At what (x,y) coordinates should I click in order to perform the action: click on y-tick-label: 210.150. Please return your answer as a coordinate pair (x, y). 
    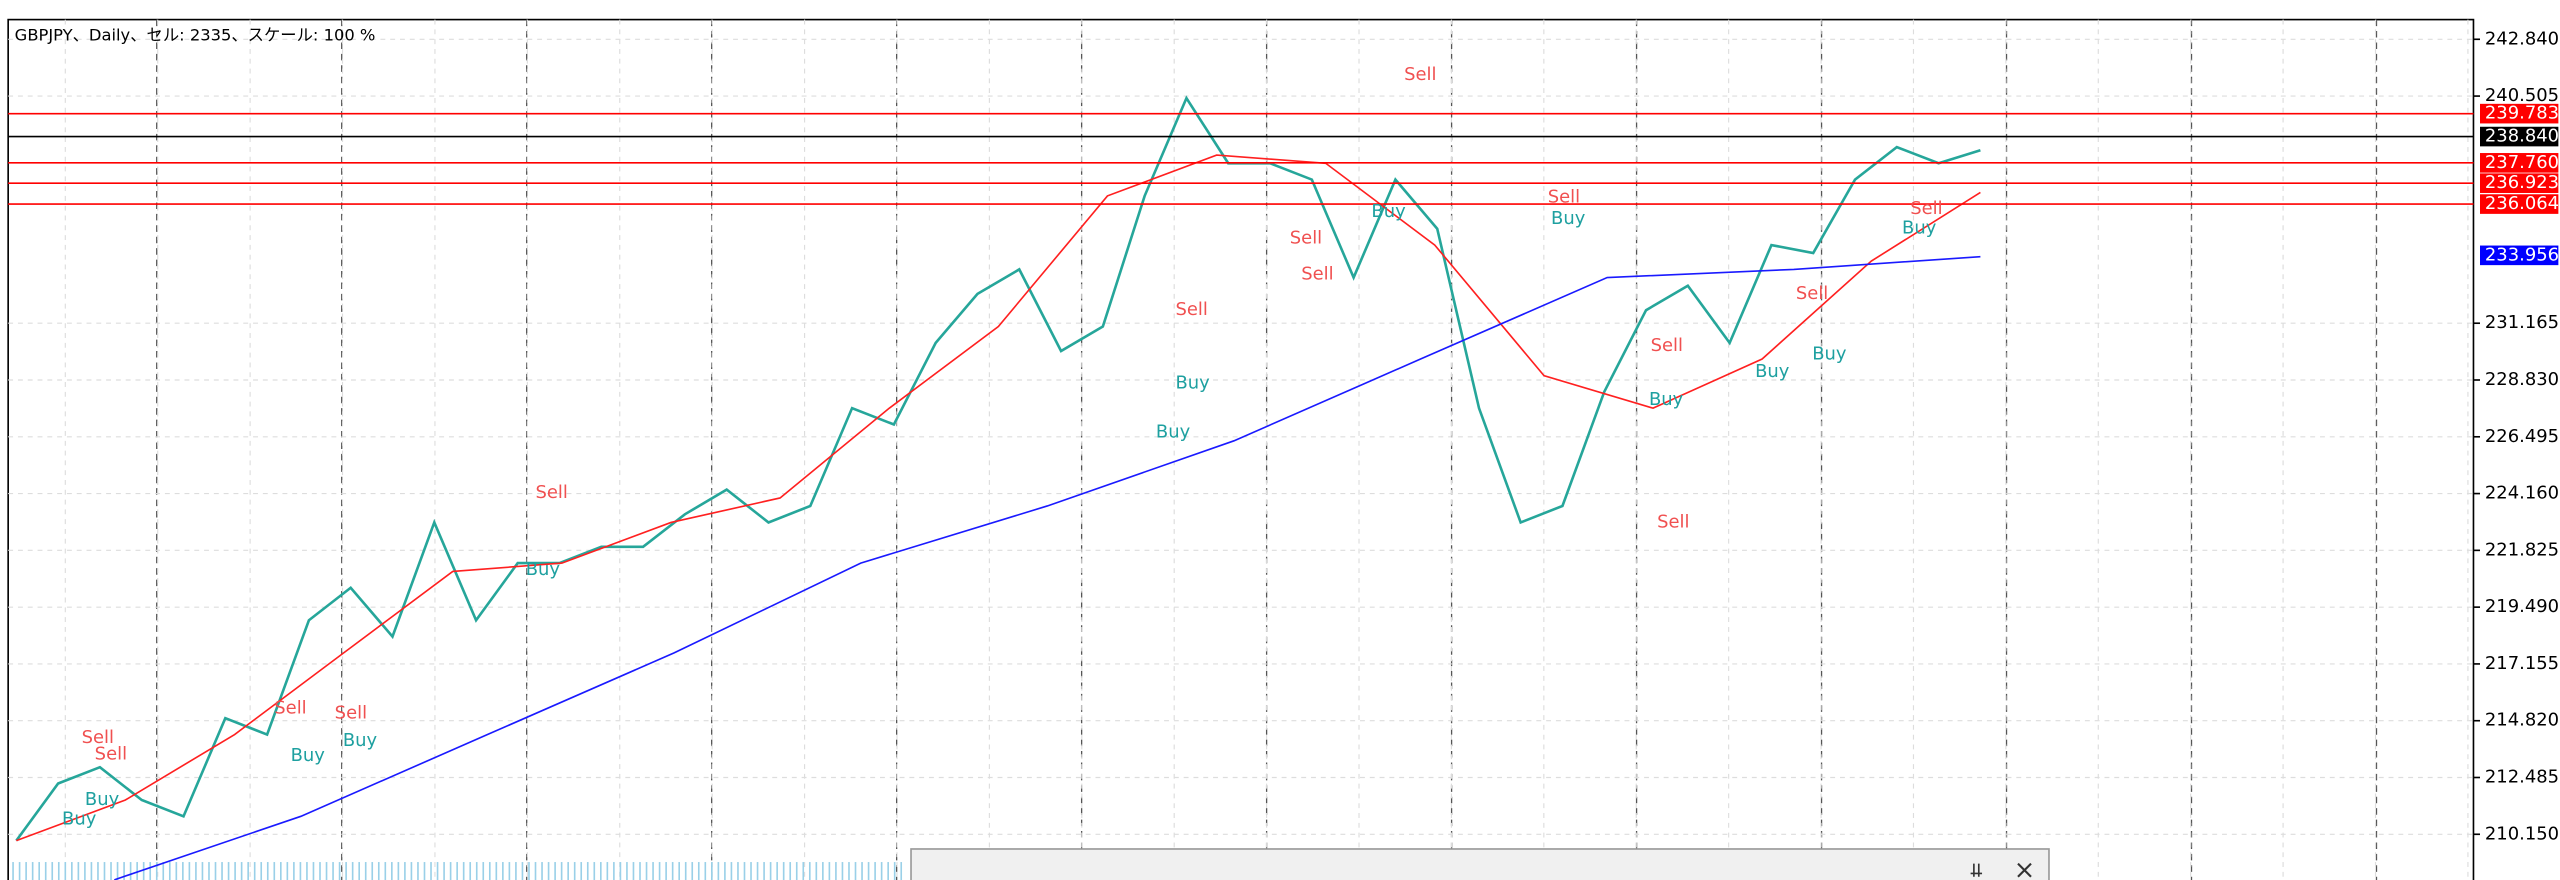
    Looking at the image, I should click on (2522, 833).